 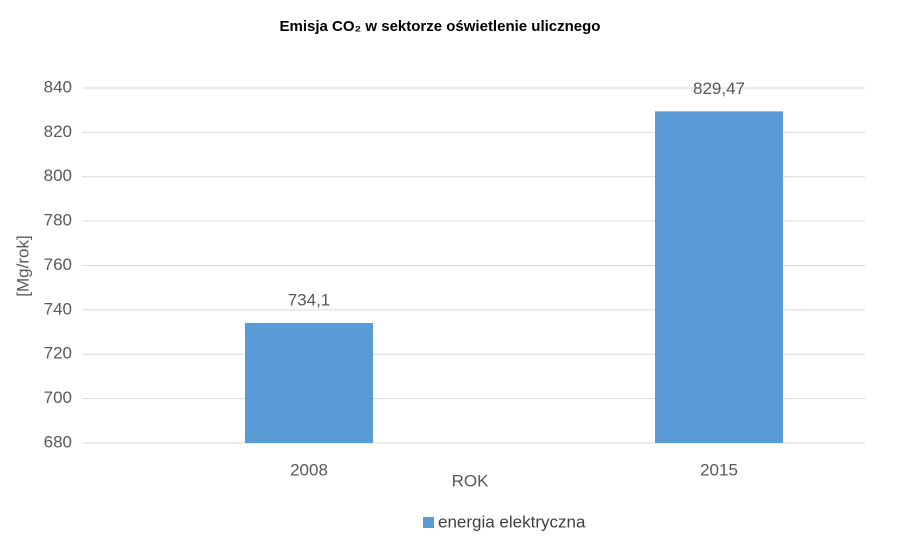 I want to click on x-axis-label: ROK, so click(x=471, y=480).